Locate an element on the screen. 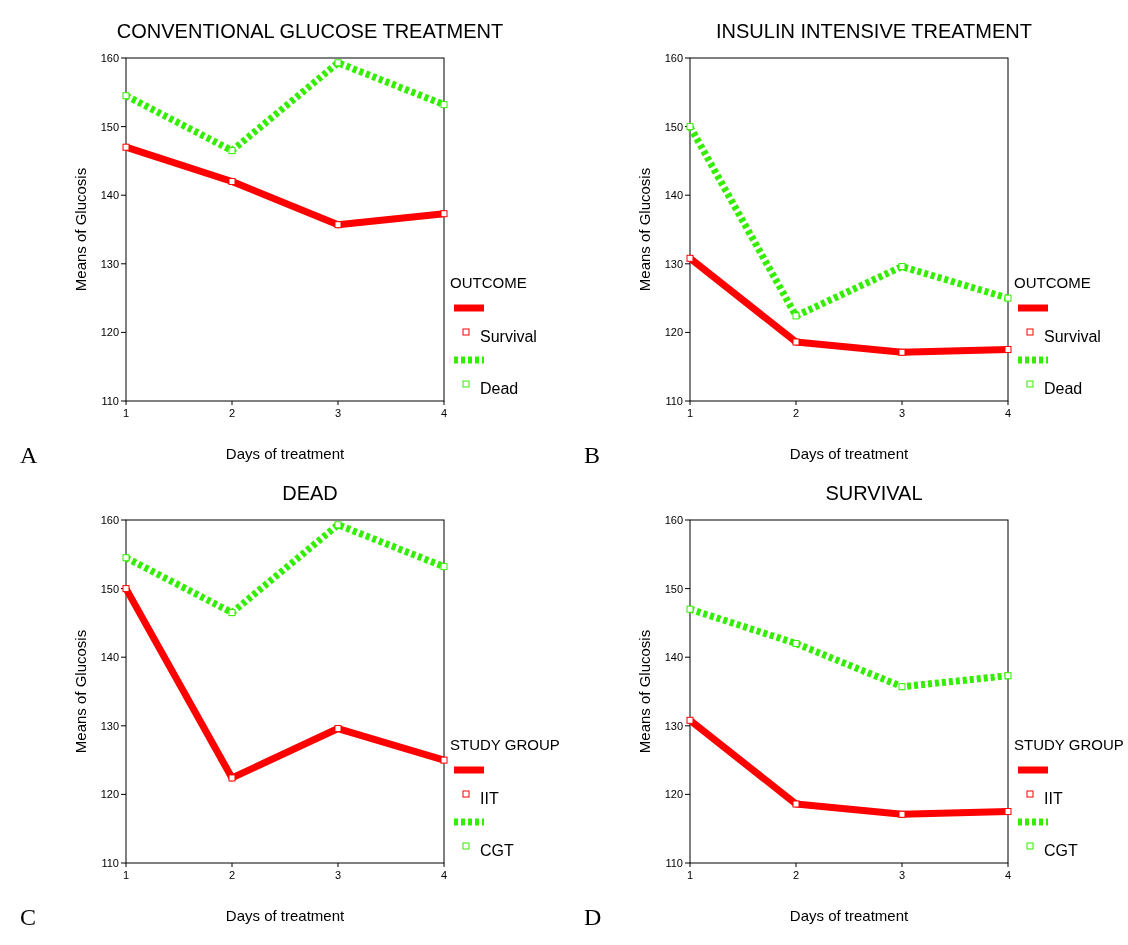 The width and height of the screenshot is (1128, 945). chart-title: INSULIN INTENSIVE TREATMENT is located at coordinates (874, 31).